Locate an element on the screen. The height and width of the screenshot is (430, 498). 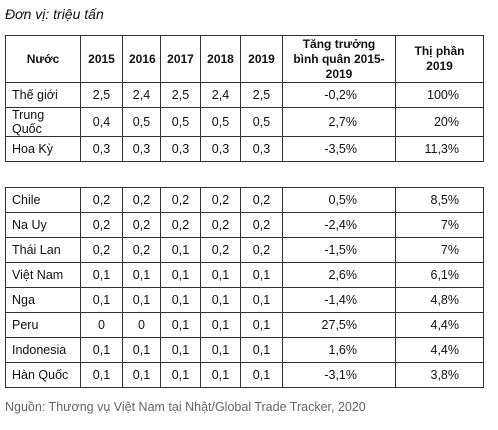
table-cell: Na Uy is located at coordinates (43, 225).